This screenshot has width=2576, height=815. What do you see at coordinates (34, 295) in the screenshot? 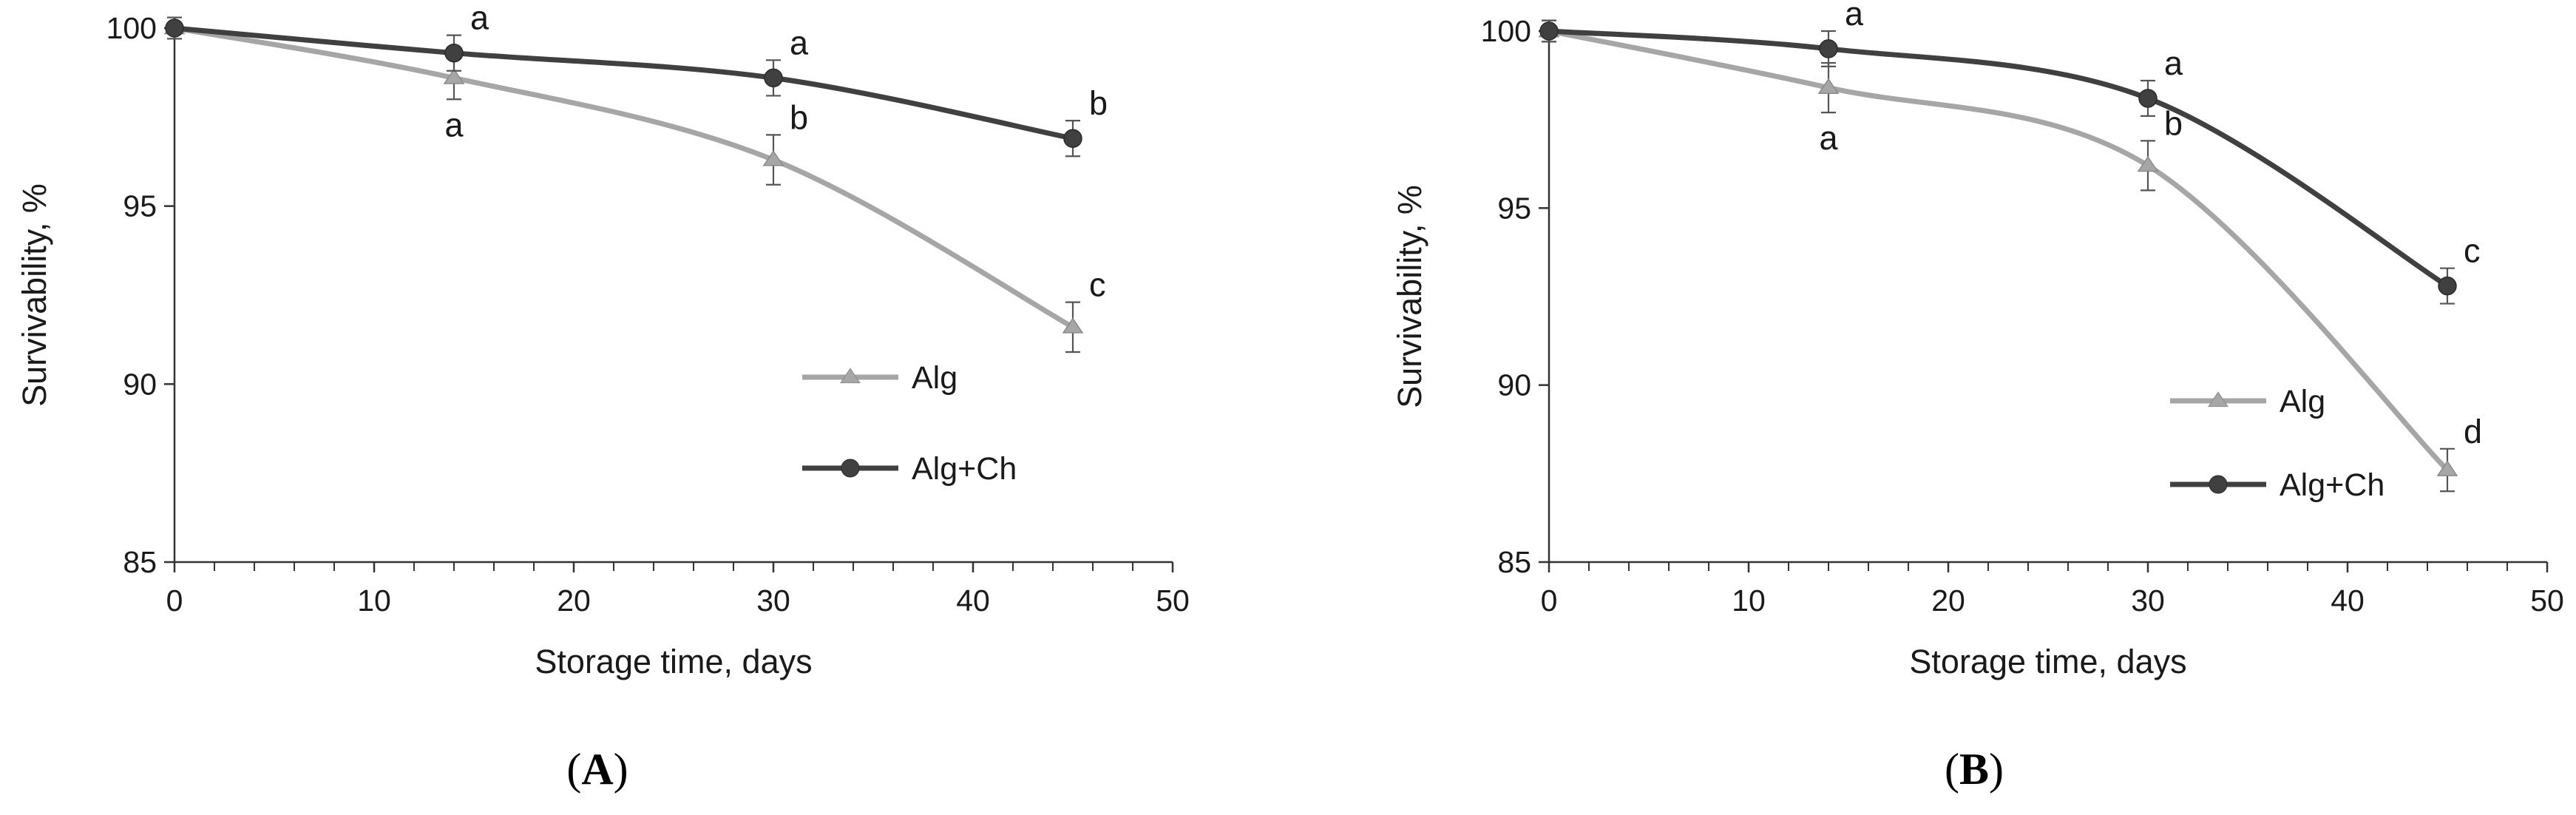
I see `y-axis-title-a: Survivability, %` at bounding box center [34, 295].